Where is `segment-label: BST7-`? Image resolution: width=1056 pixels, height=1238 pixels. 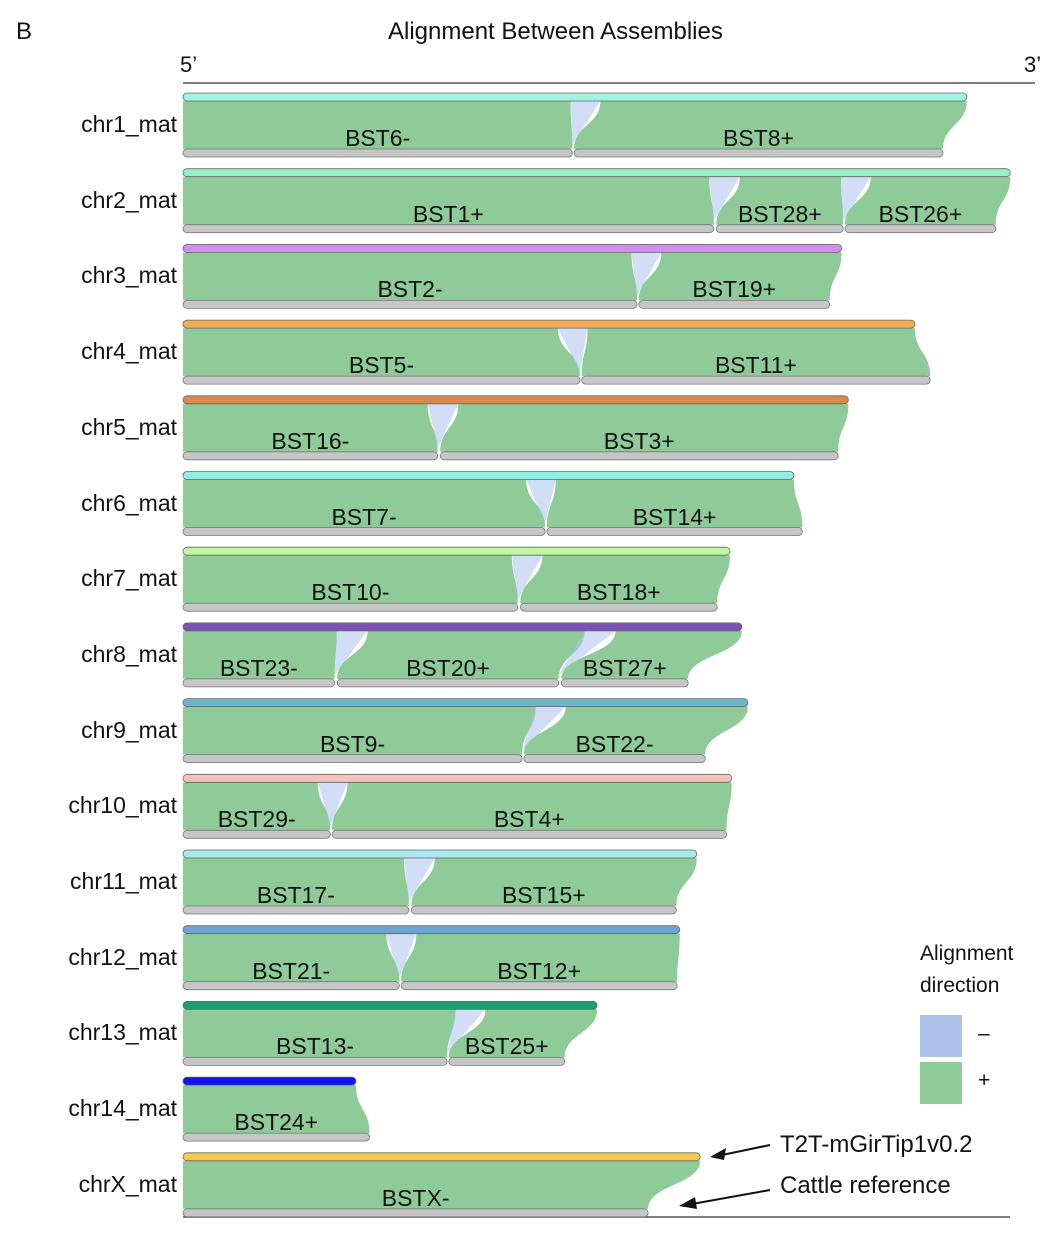
segment-label: BST7- is located at coordinates (364, 516).